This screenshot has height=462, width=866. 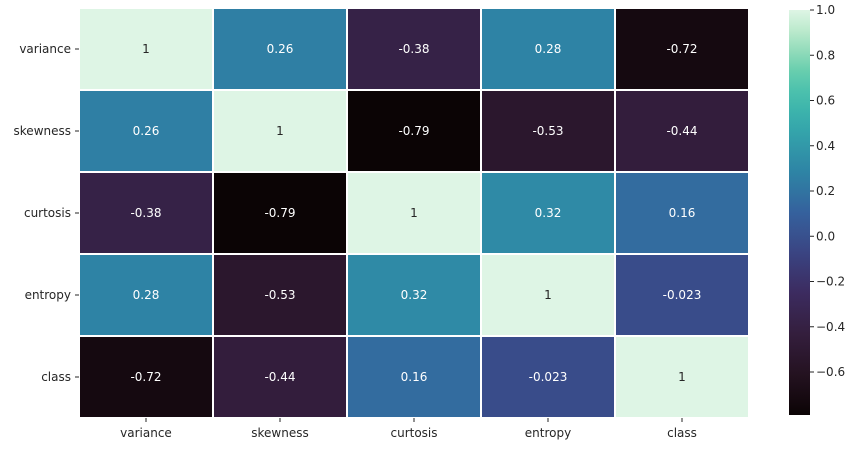 What do you see at coordinates (830, 282) in the screenshot?
I see `colorbar-tick-label: −0.2` at bounding box center [830, 282].